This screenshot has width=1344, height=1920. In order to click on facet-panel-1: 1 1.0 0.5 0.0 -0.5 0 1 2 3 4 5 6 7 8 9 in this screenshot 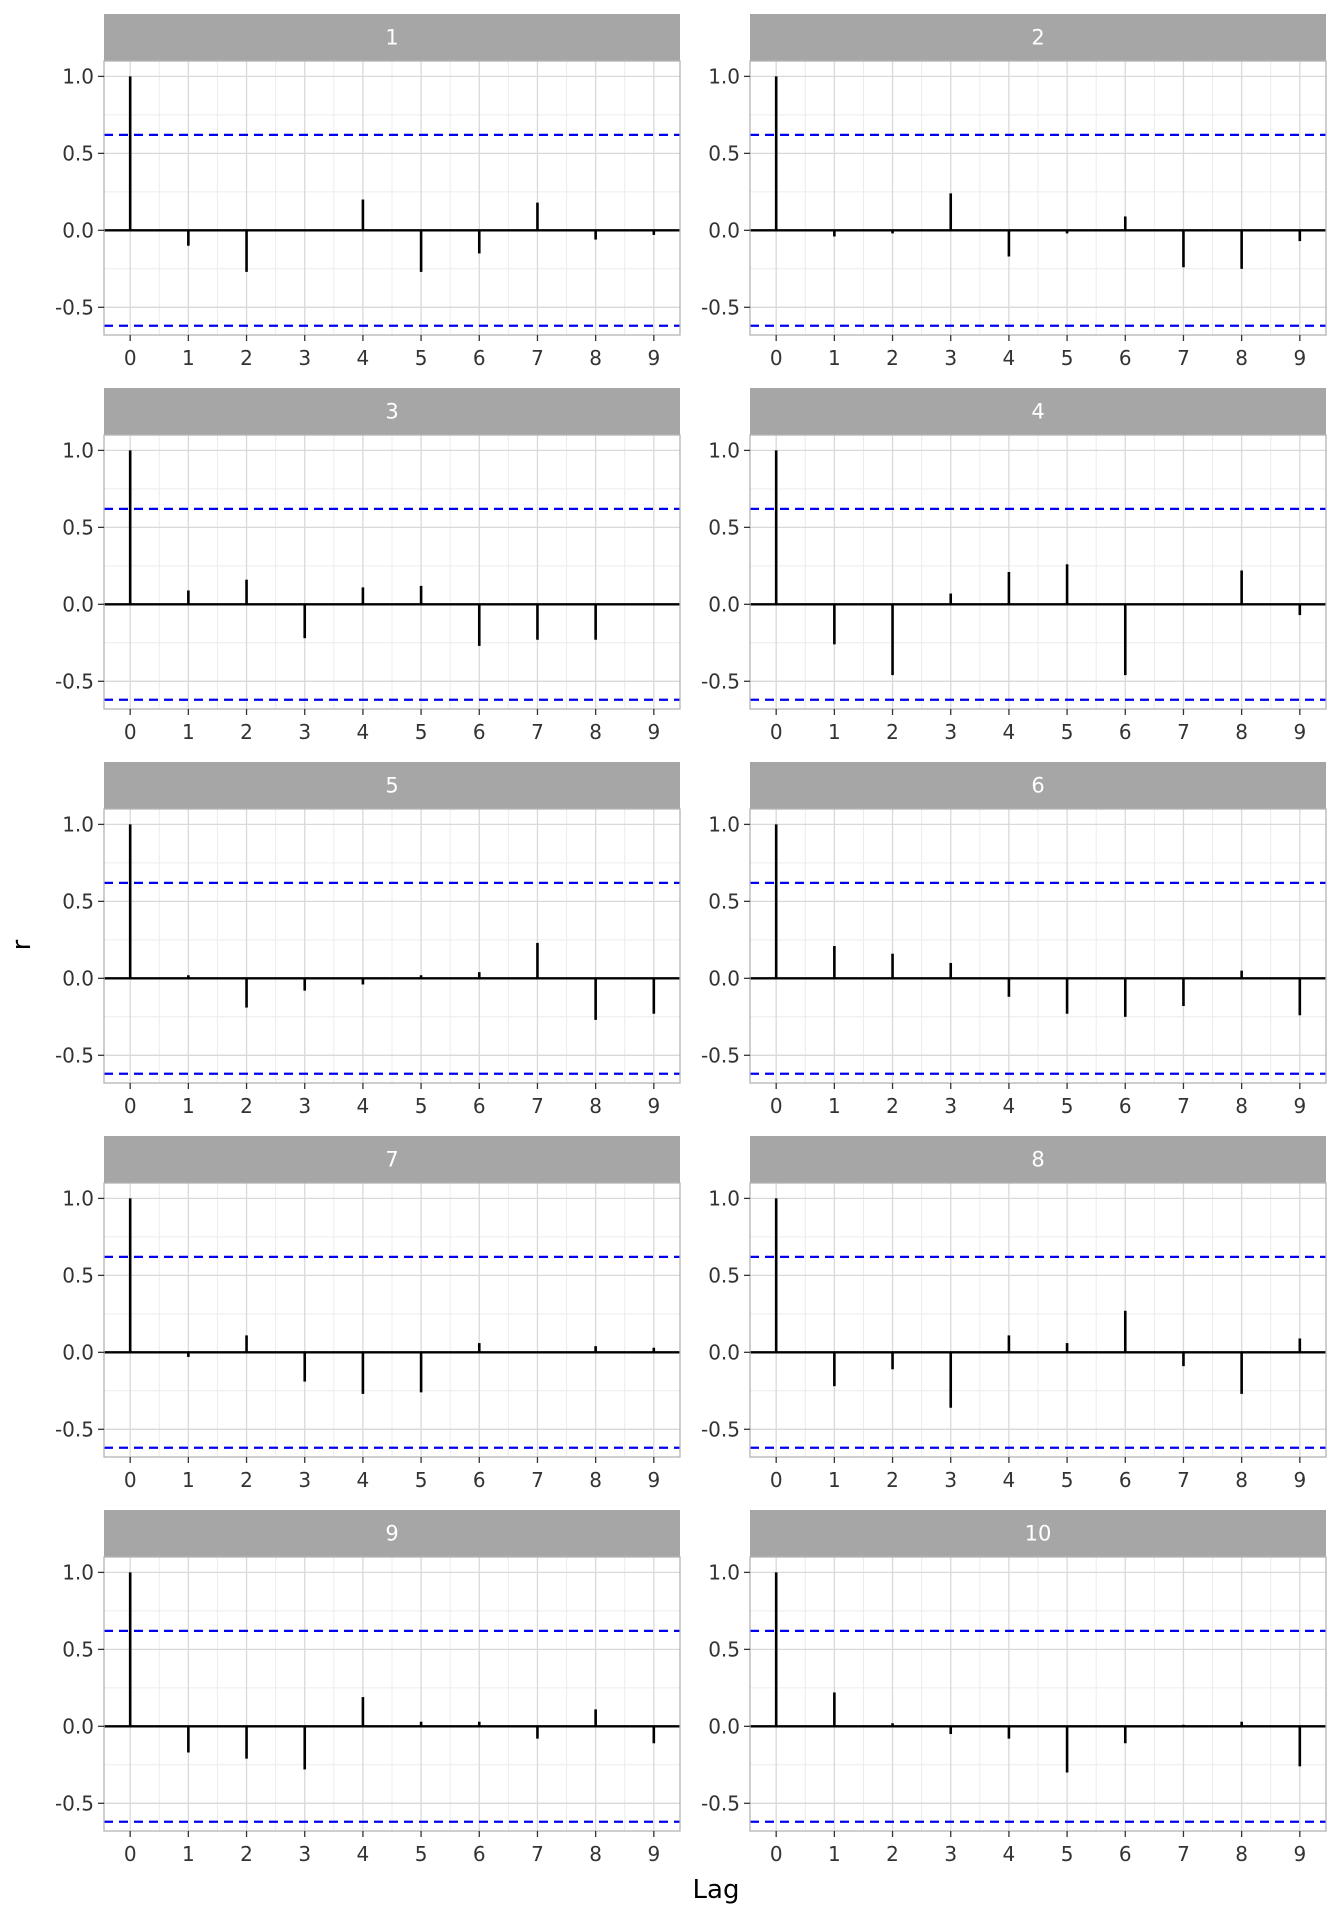, I will do `click(368, 192)`.